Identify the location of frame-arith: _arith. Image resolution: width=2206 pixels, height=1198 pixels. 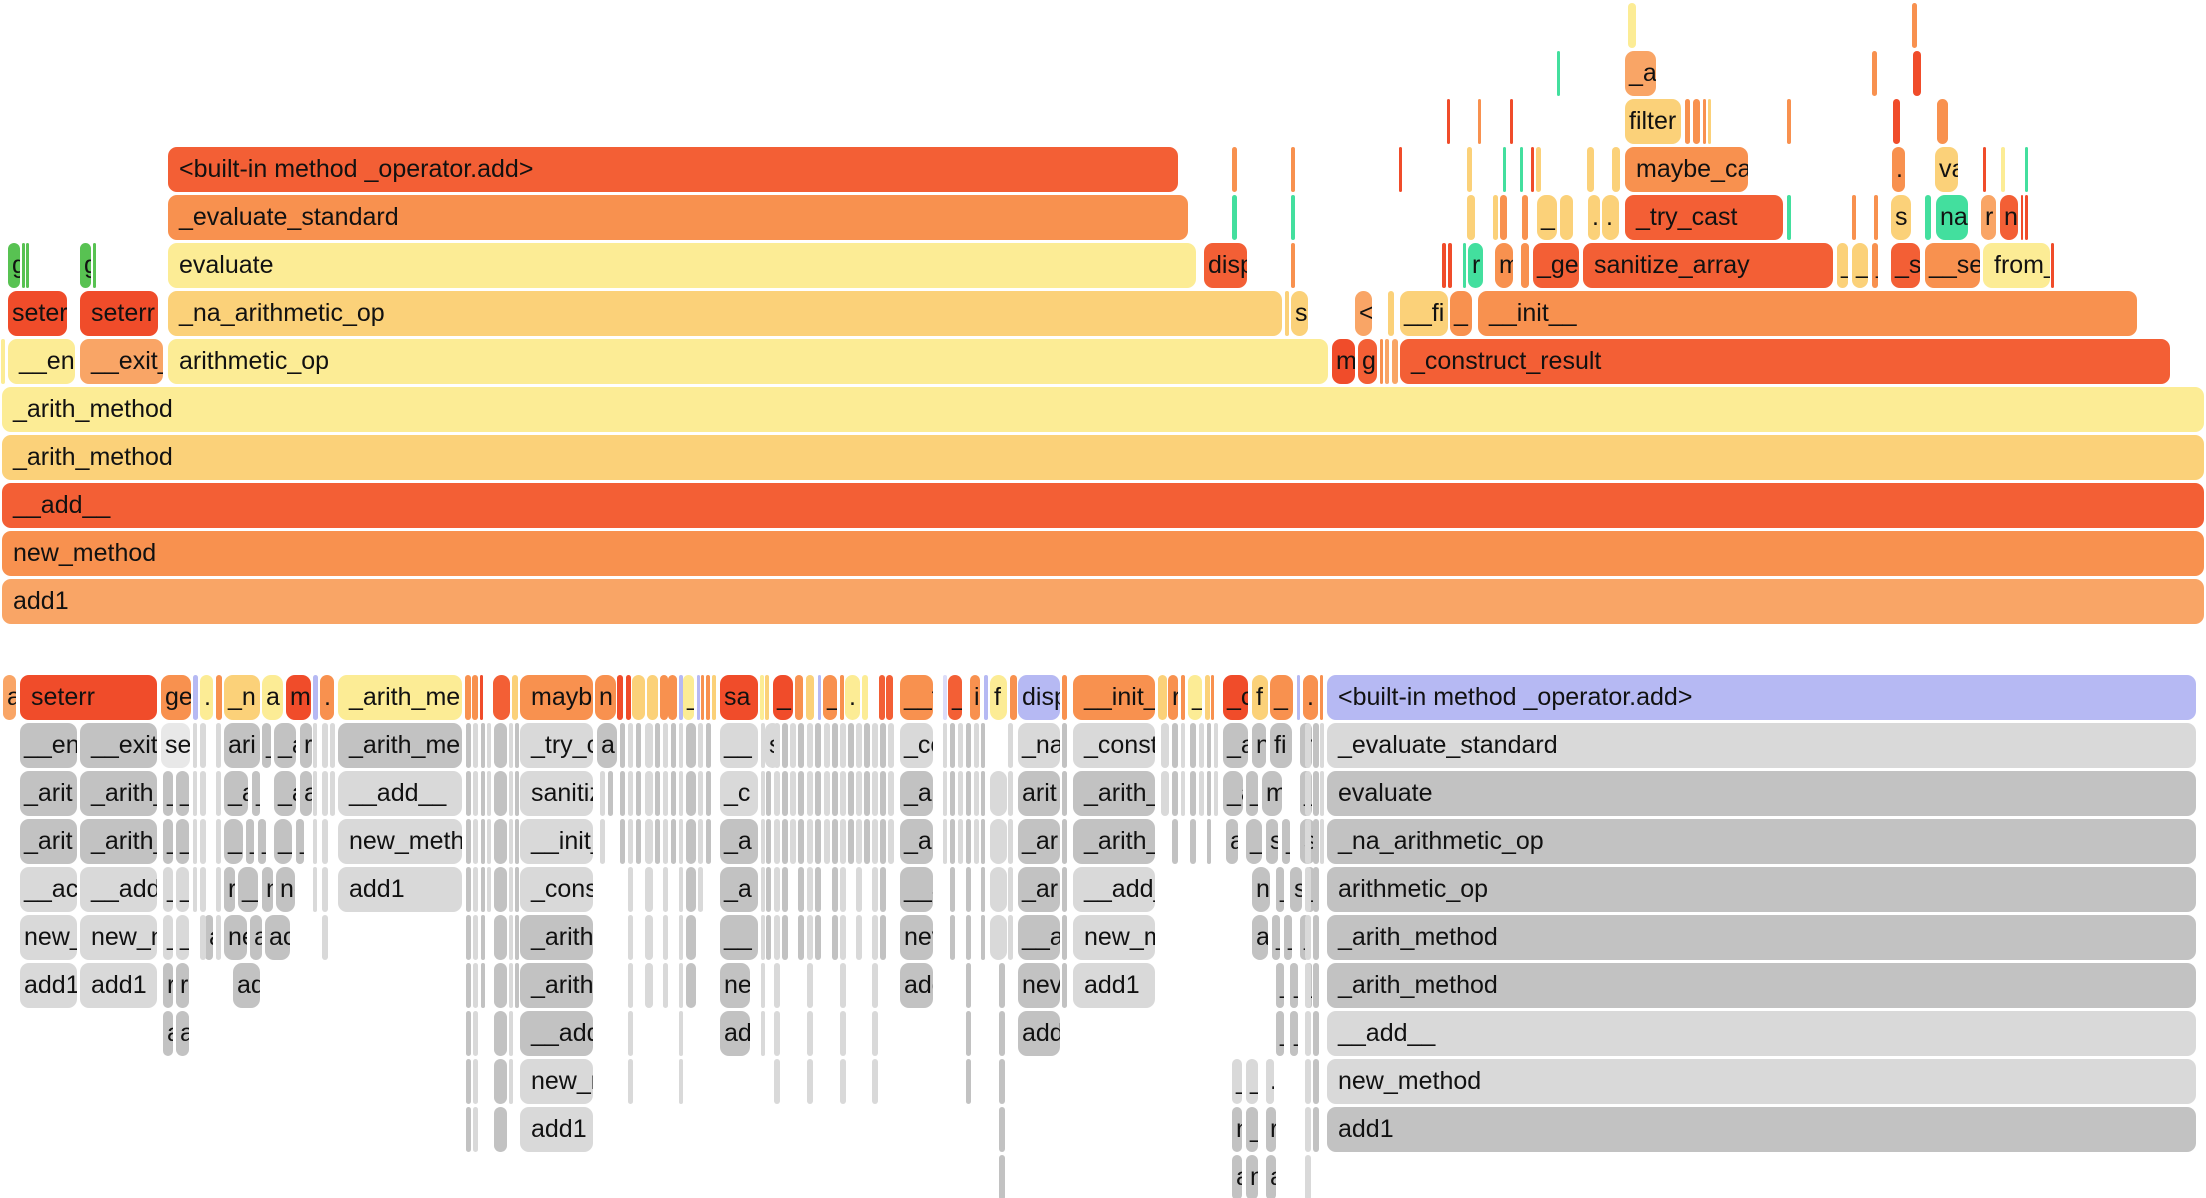
(556, 937).